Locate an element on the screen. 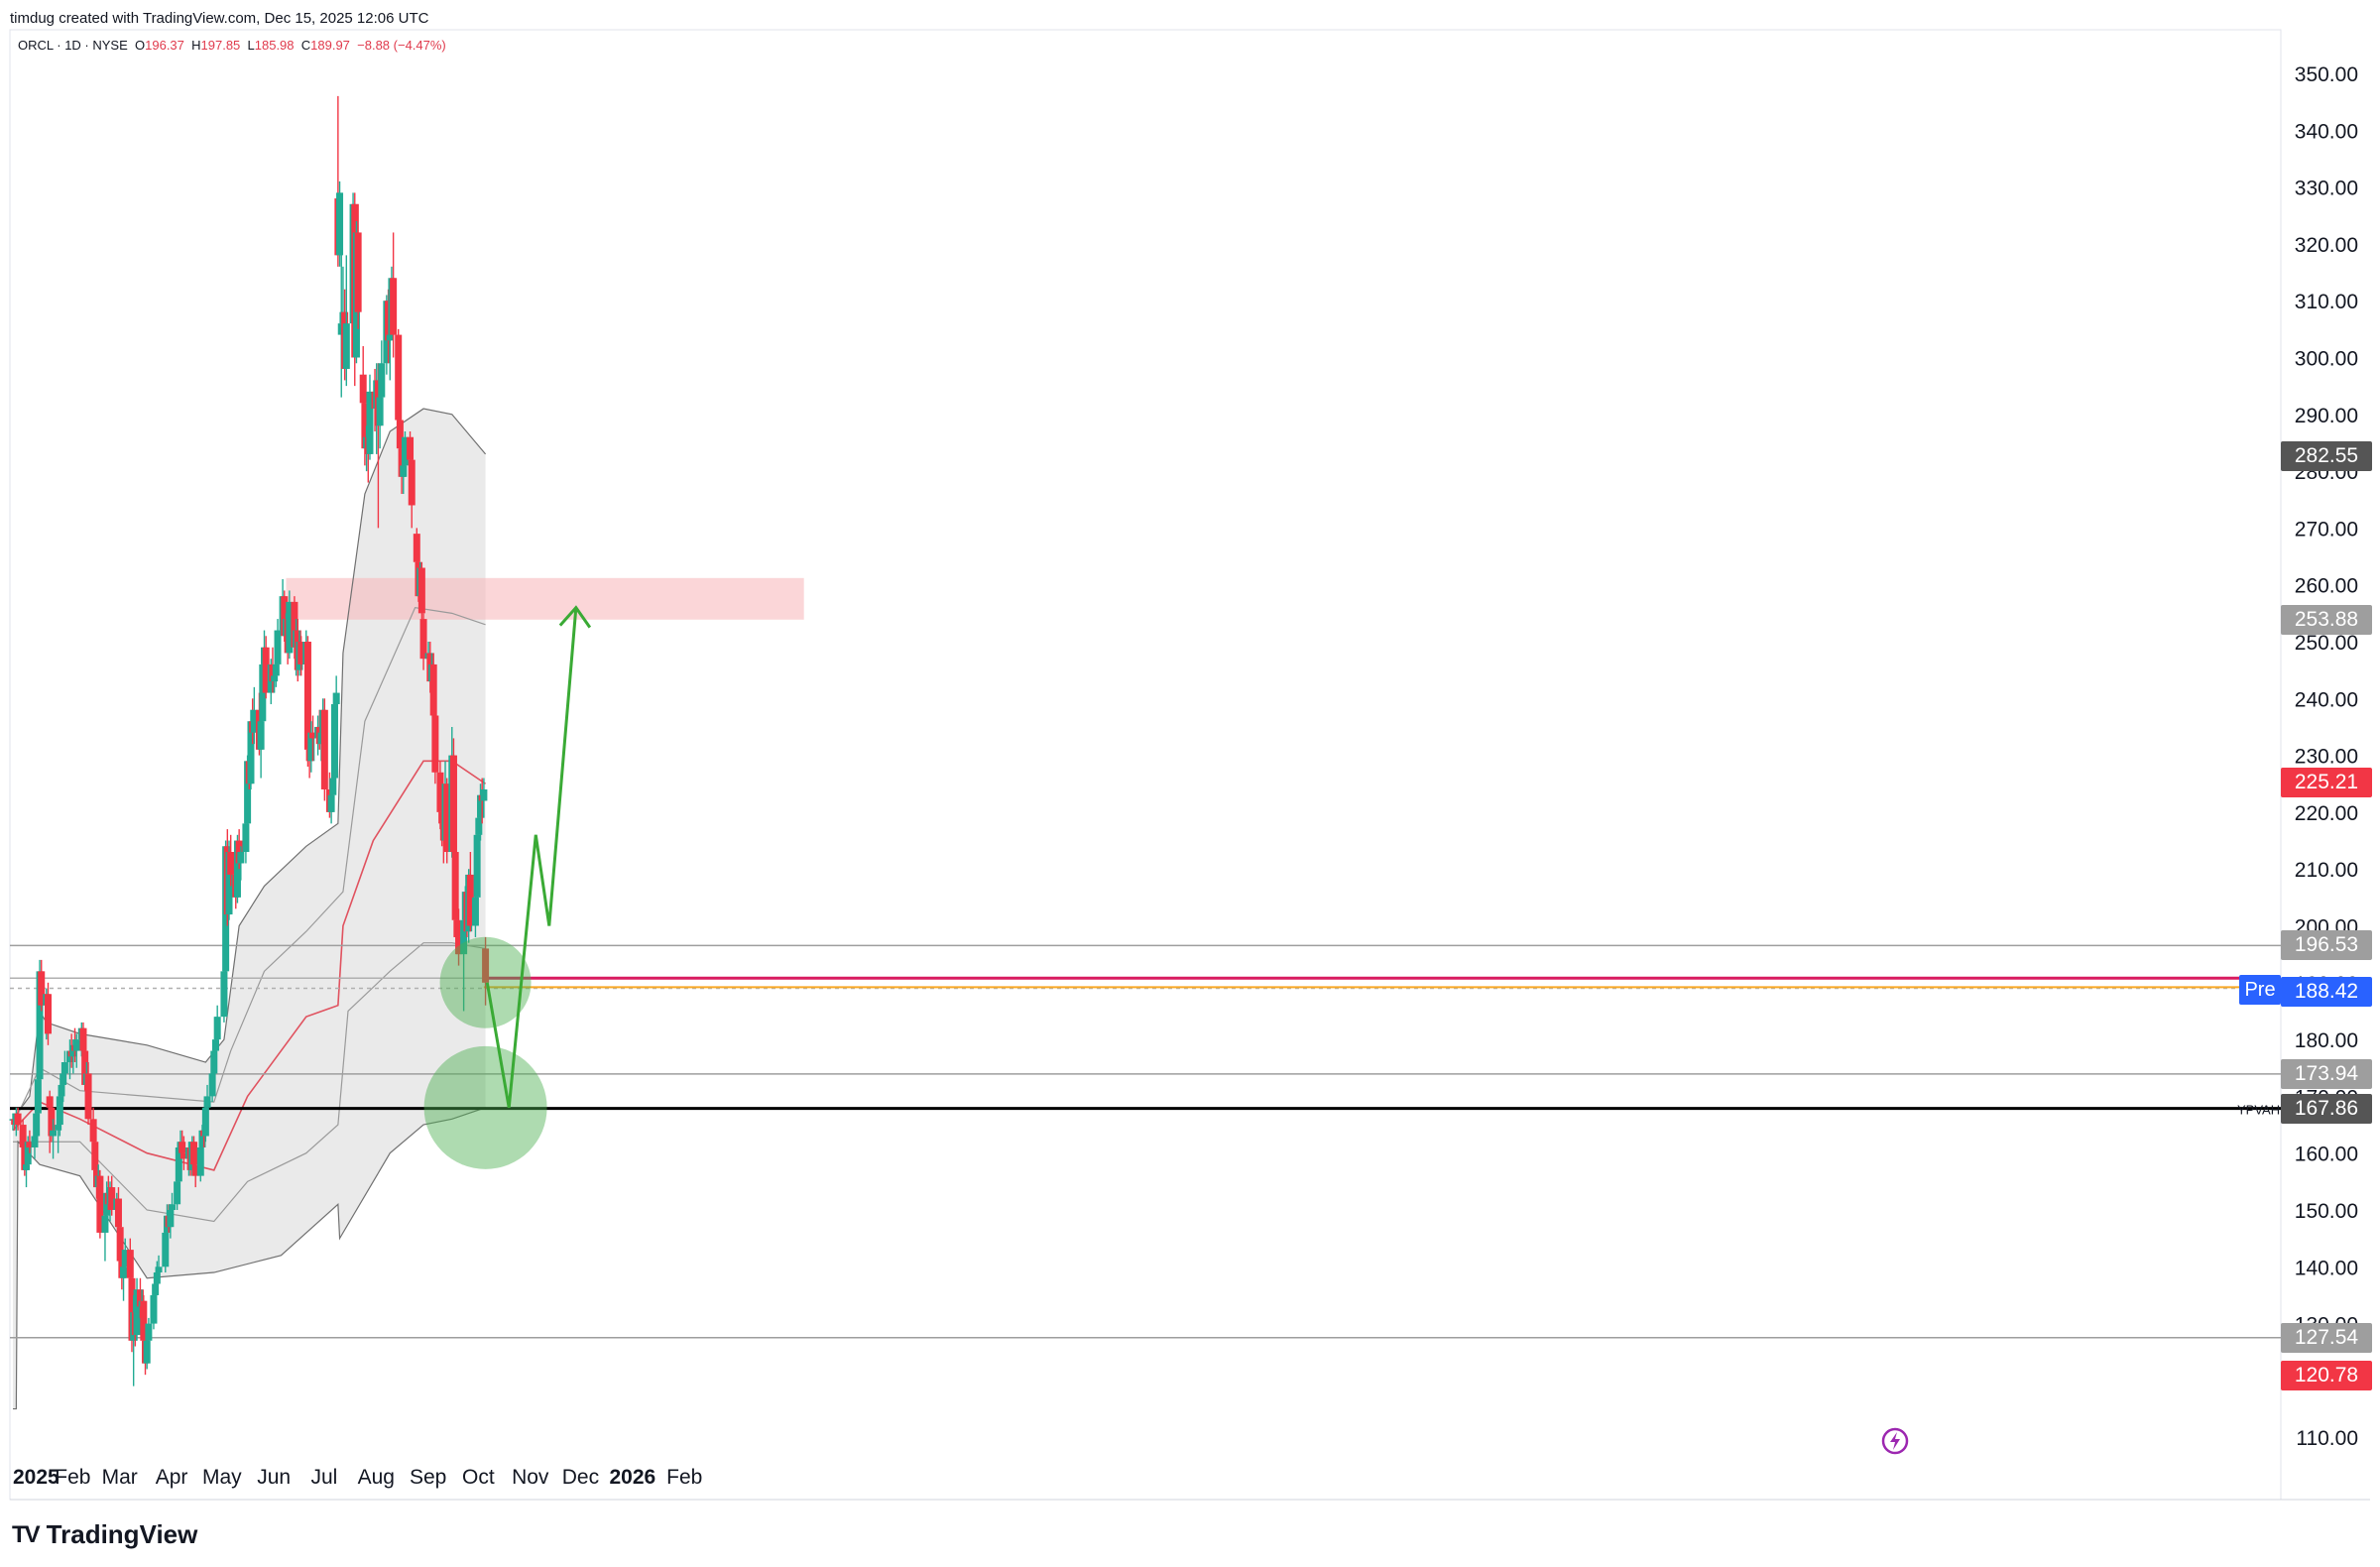  x-tick-label: Mar is located at coordinates (120, 1478).